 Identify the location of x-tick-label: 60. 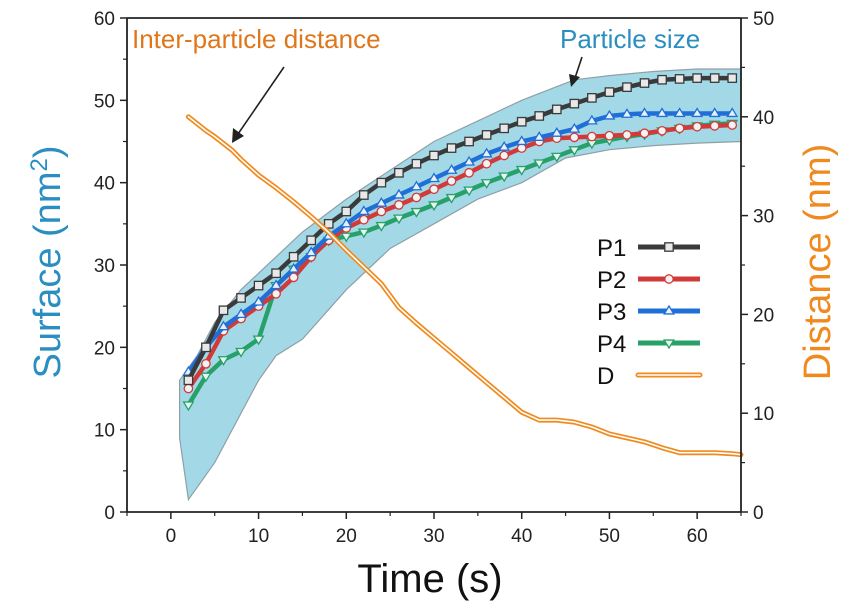
(697, 536).